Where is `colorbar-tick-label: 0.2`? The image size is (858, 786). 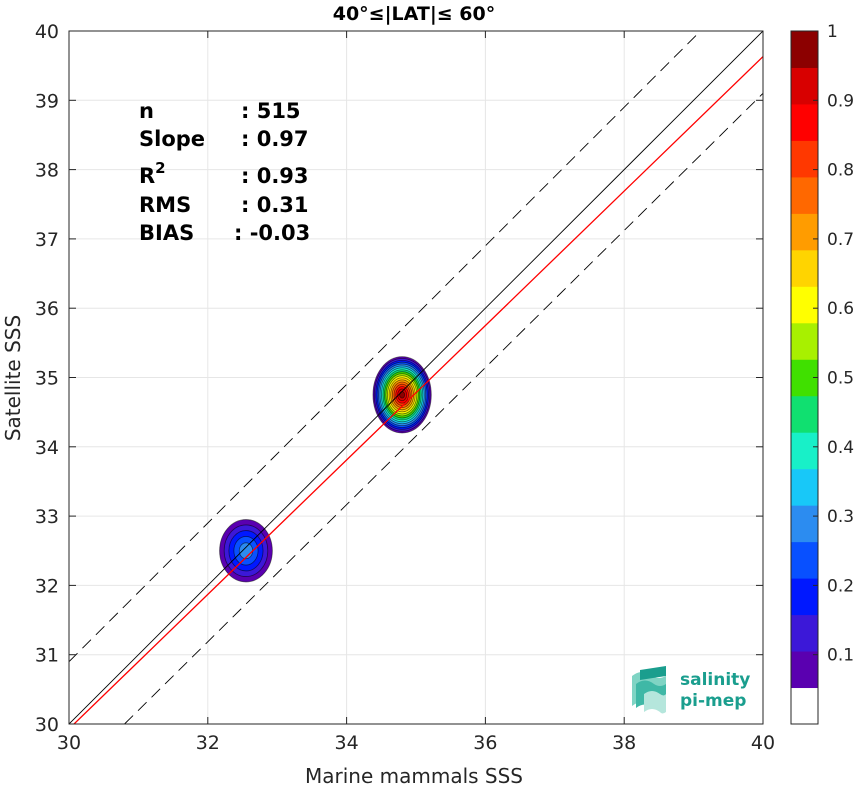
colorbar-tick-label: 0.2 is located at coordinates (840, 586).